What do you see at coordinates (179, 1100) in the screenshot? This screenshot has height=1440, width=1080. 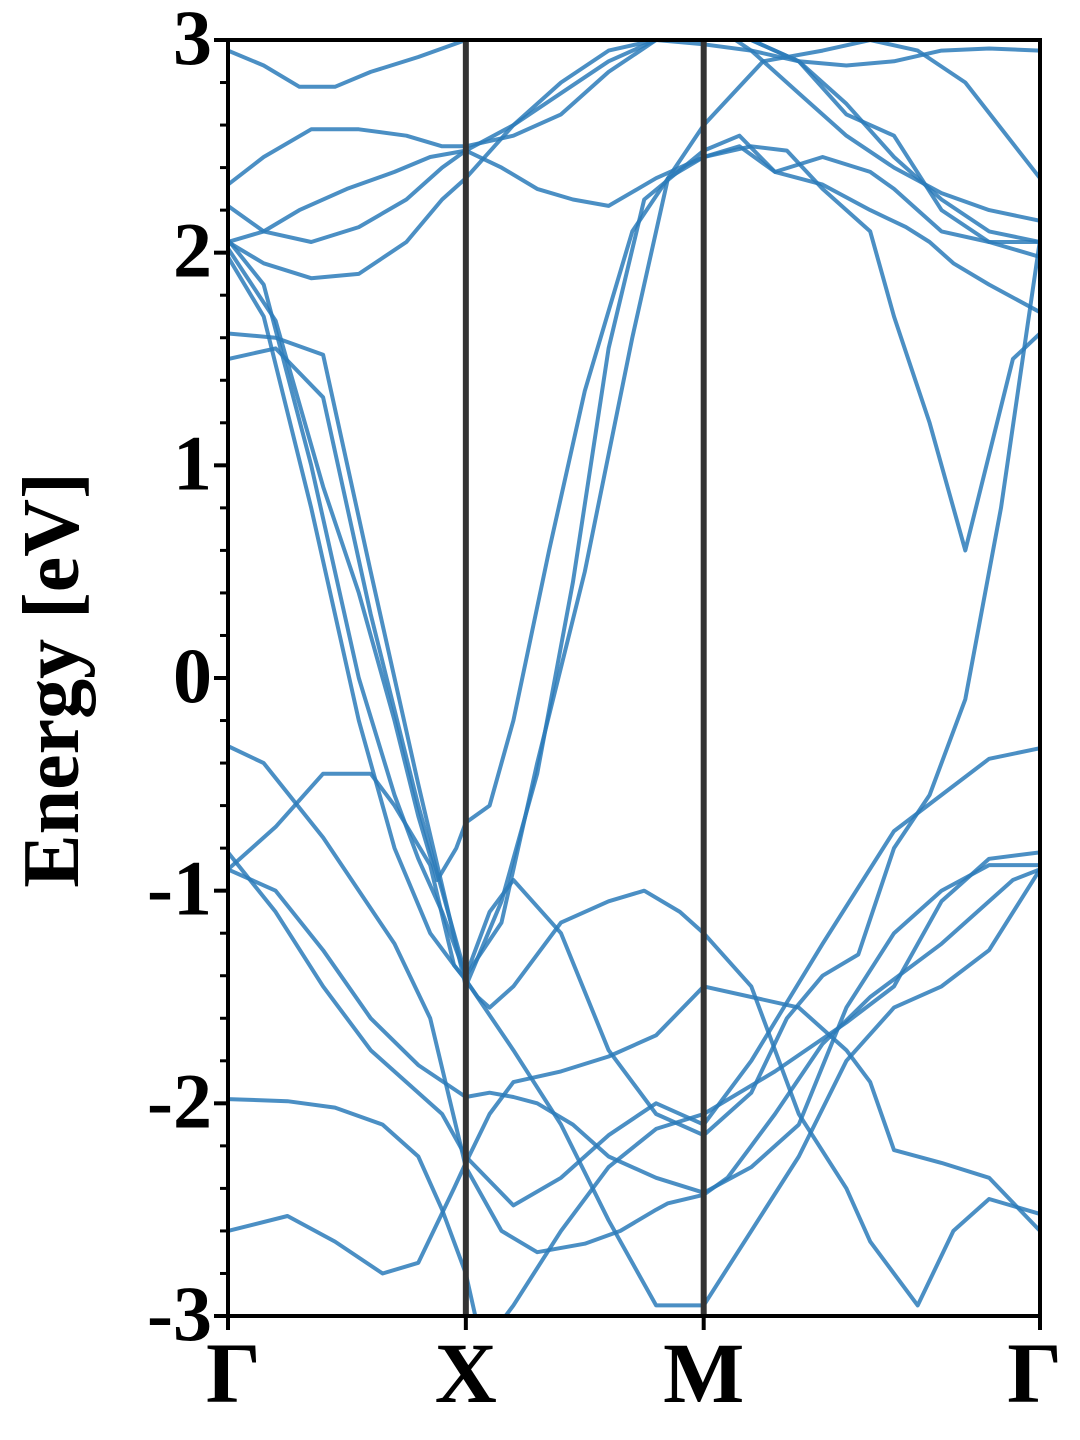 I see `y-tick-label: -2` at bounding box center [179, 1100].